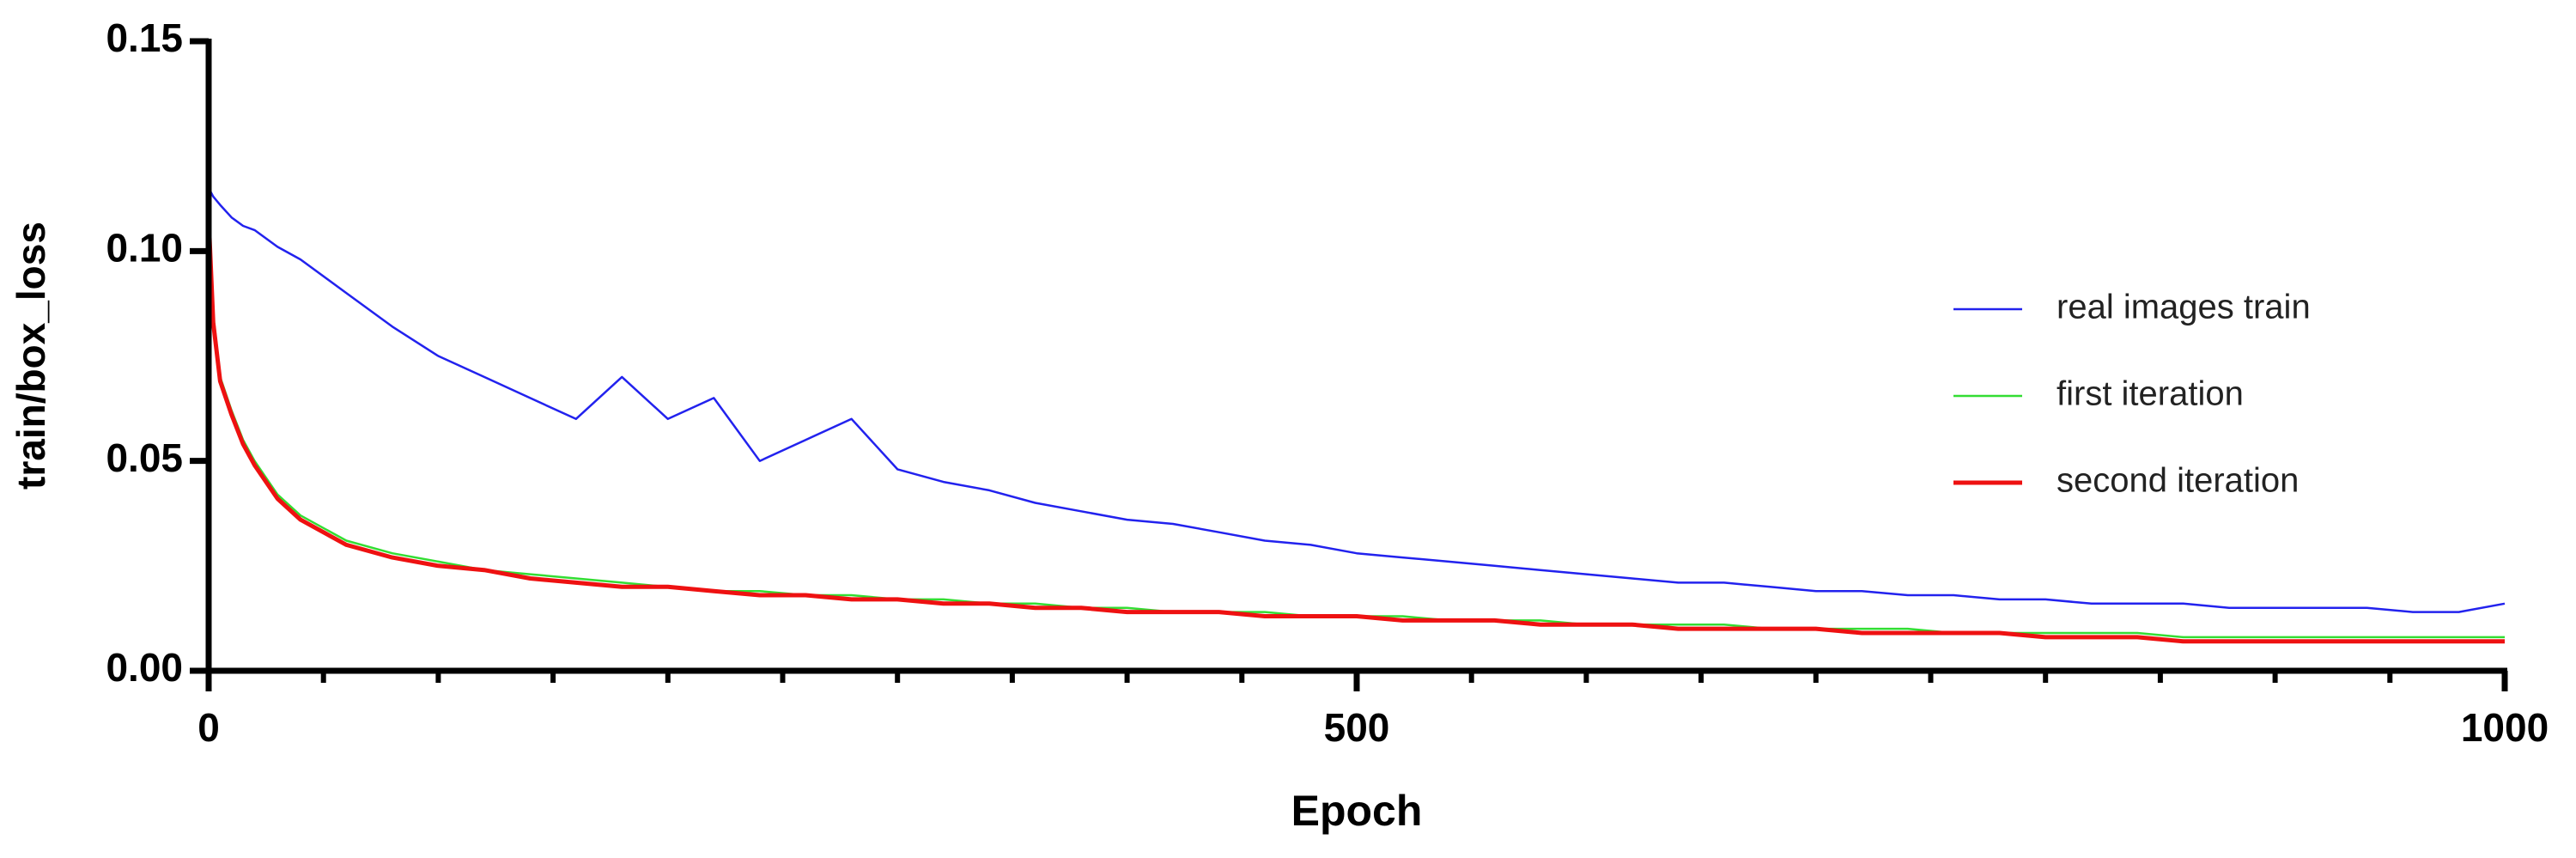 Image resolution: width=2576 pixels, height=858 pixels. Describe the element at coordinates (2150, 394) in the screenshot. I see `legend-label: first iteration` at that location.